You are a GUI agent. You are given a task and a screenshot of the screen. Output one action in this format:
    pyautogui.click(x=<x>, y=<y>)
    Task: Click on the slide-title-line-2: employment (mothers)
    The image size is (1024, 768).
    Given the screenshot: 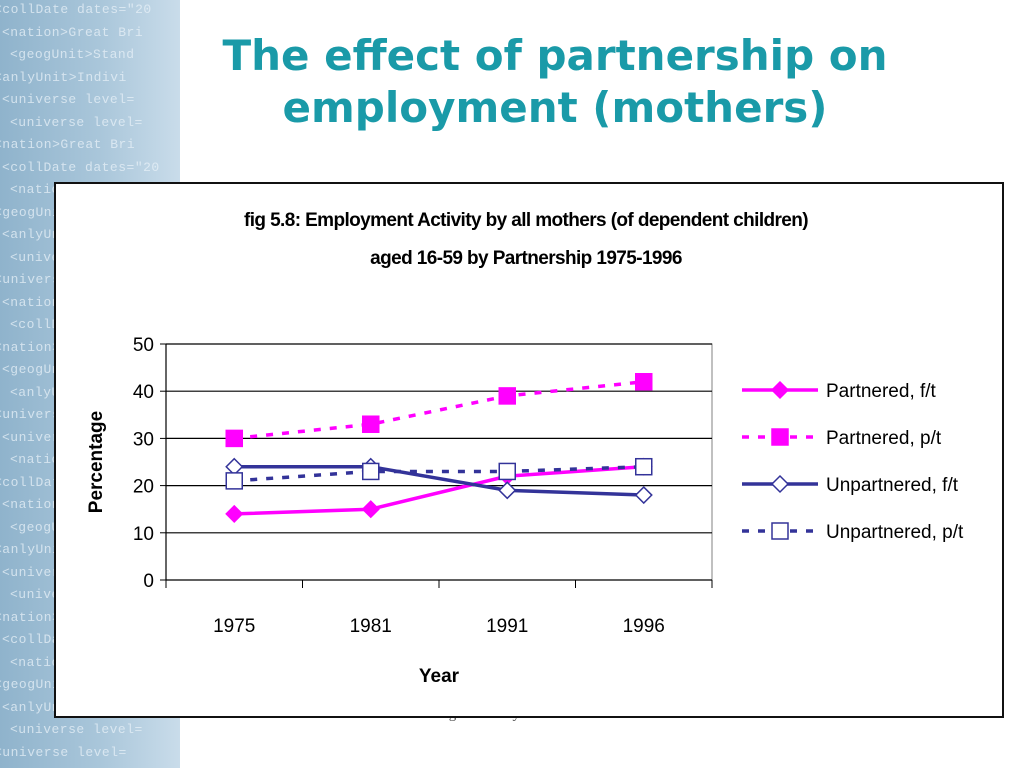 What is the action you would take?
    pyautogui.click(x=555, y=107)
    